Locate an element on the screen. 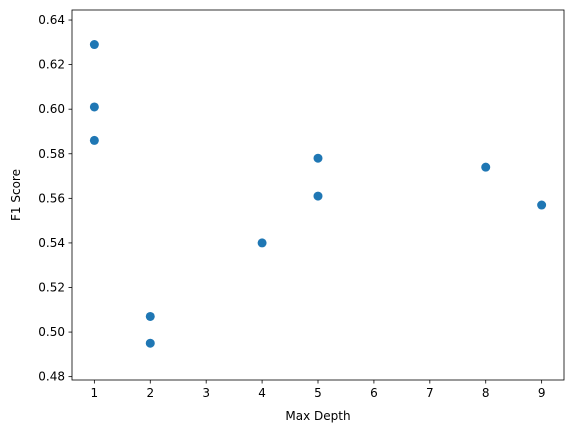 The height and width of the screenshot is (432, 576). x-tick-label: 9 is located at coordinates (542, 393).